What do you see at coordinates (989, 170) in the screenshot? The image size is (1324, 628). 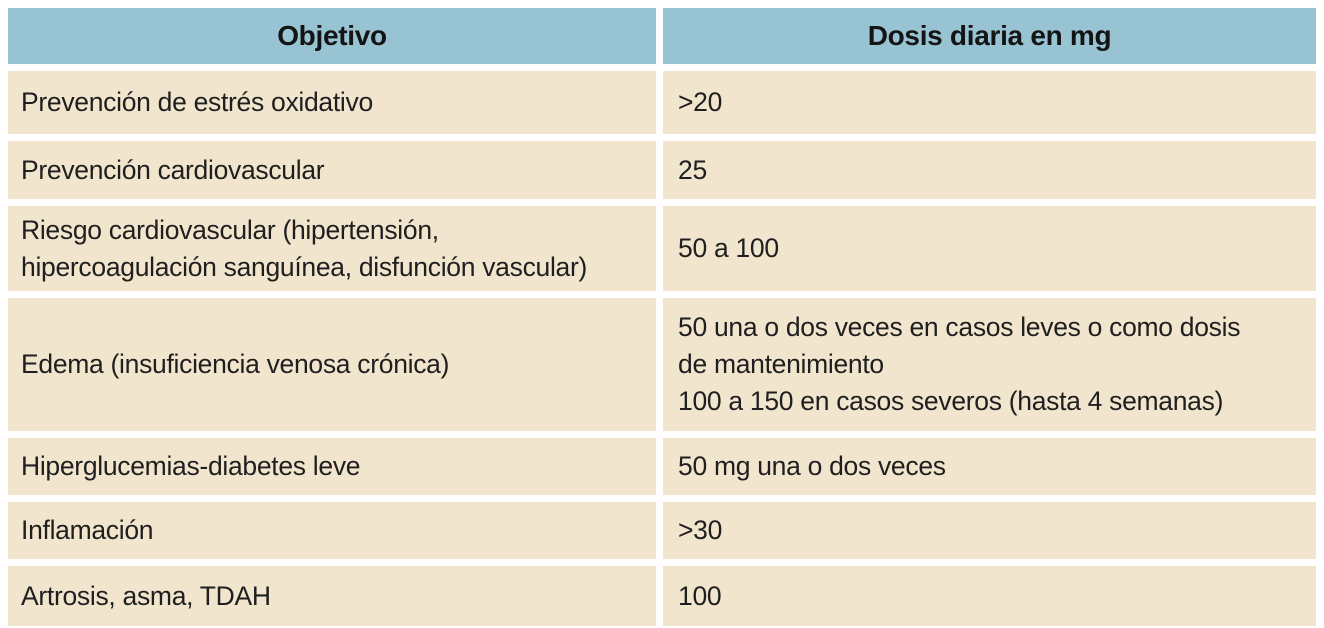 I see `table-cell-dosis-row-2: 25` at bounding box center [989, 170].